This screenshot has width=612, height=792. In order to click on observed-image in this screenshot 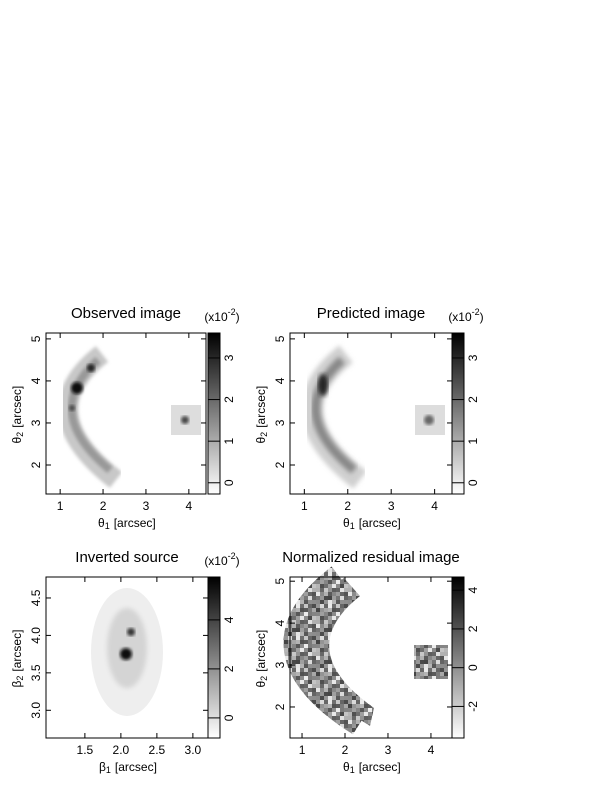, I will do `click(129, 417)`.